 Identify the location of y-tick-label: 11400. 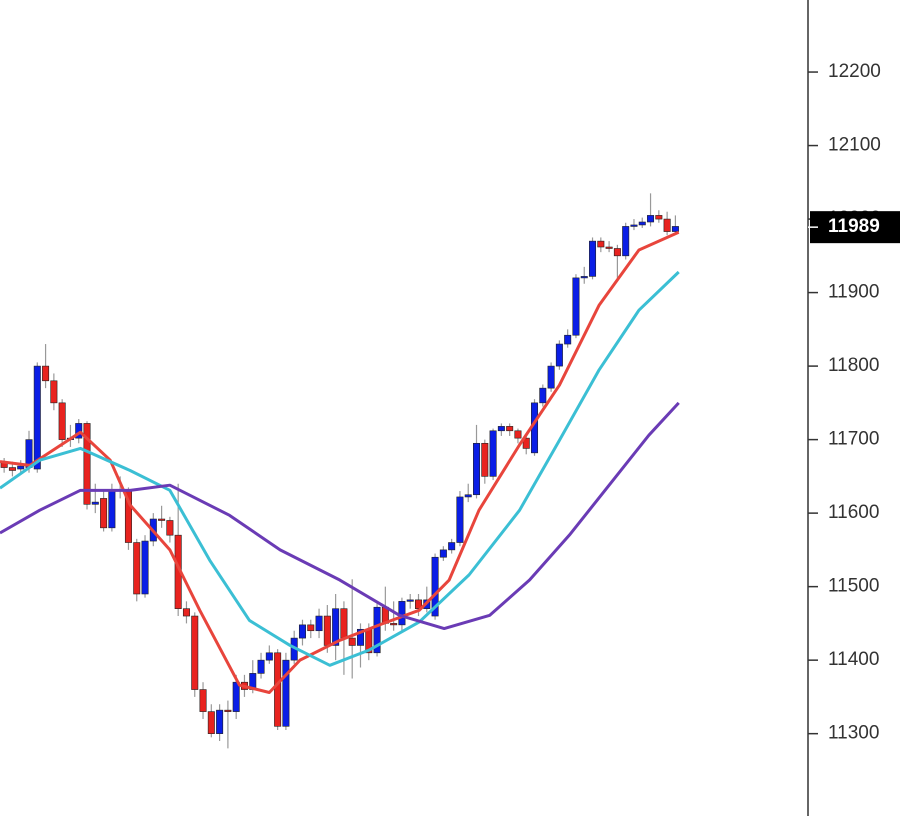
(853, 659).